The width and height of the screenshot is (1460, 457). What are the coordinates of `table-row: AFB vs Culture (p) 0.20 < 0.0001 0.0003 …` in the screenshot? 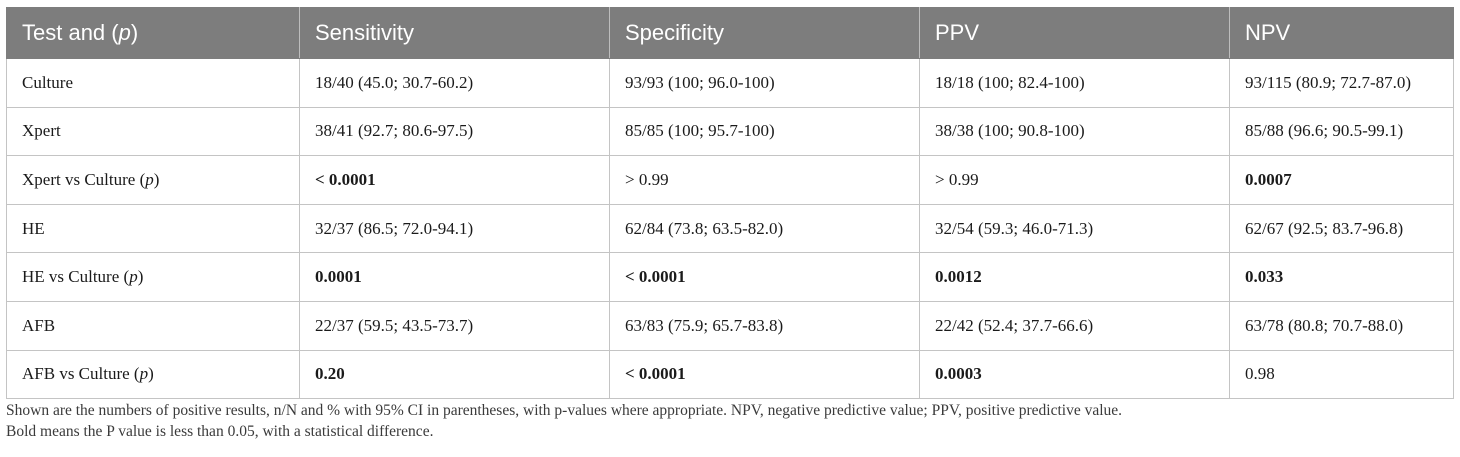 It's located at (730, 374).